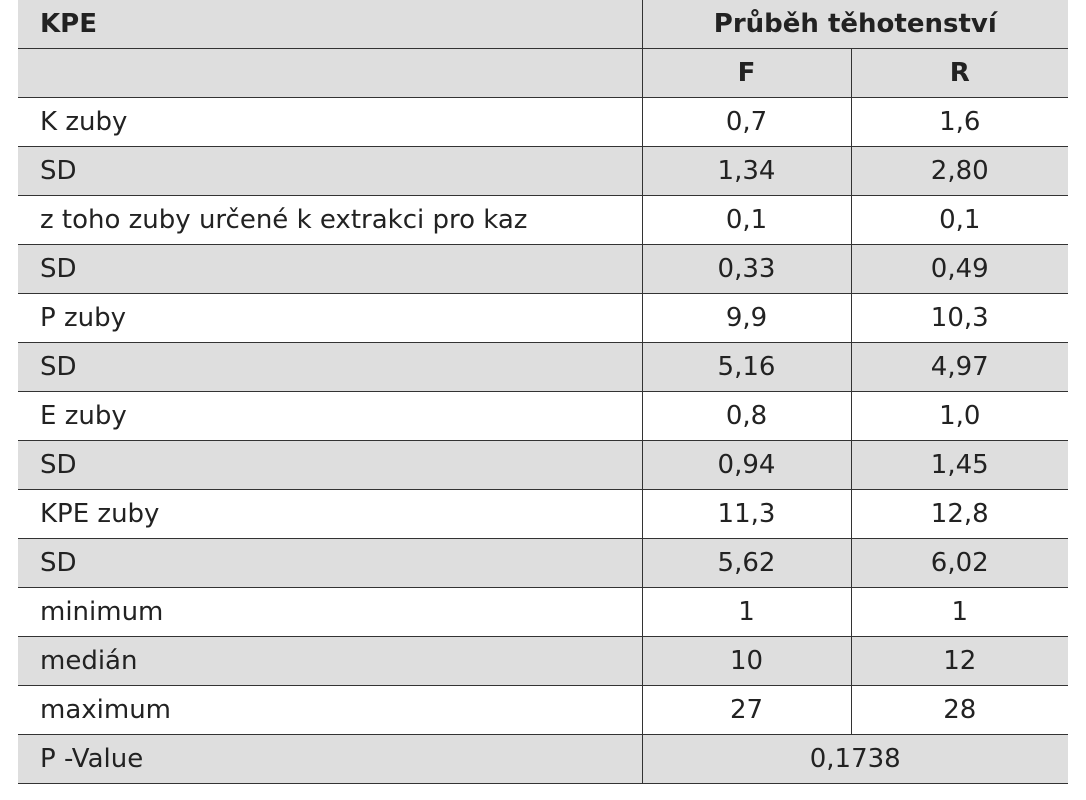 This screenshot has height=800, width=1086. What do you see at coordinates (330, 759) in the screenshot?
I see `row-label: P -Value` at bounding box center [330, 759].